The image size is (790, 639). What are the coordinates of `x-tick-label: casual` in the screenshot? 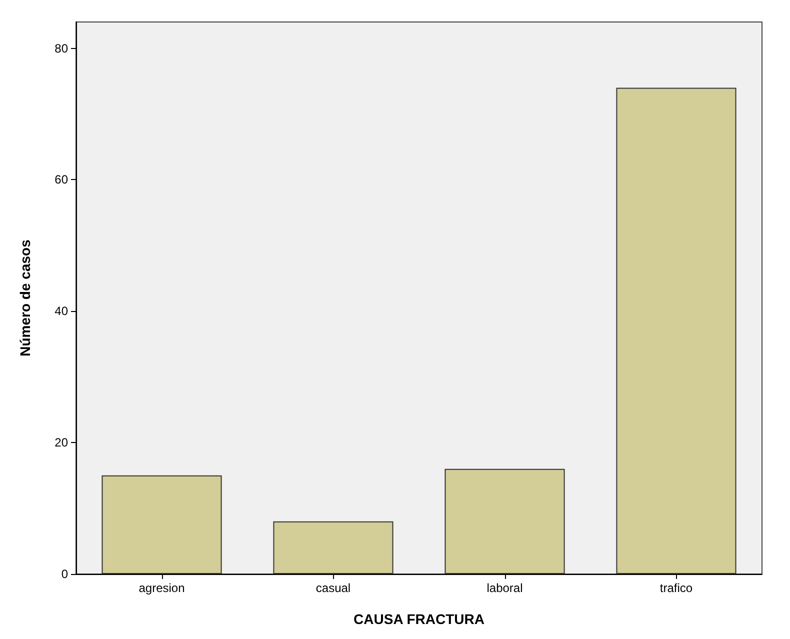 It's located at (333, 588).